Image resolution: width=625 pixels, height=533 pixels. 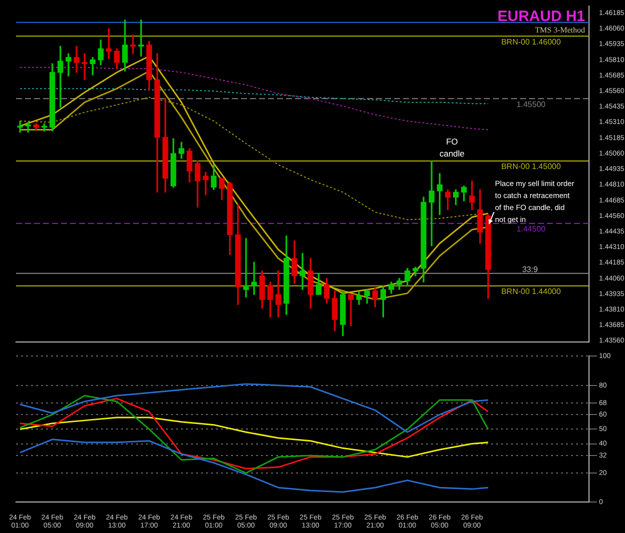 I want to click on text: TMS 3-Method, so click(x=560, y=29).